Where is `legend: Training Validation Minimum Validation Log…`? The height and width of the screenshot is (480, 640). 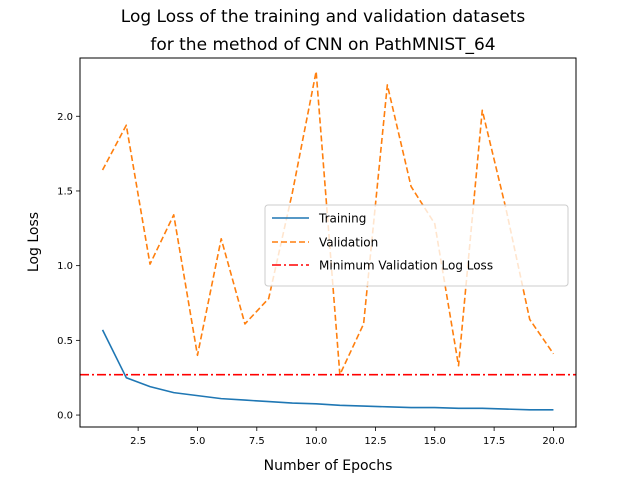
legend: Training Validation Minimum Validation Log… is located at coordinates (416, 245).